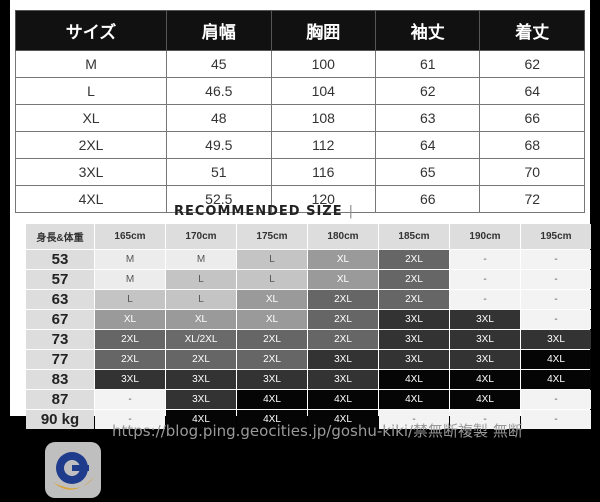 This screenshot has width=600, height=502. I want to click on weight-label: 57, so click(60, 279).